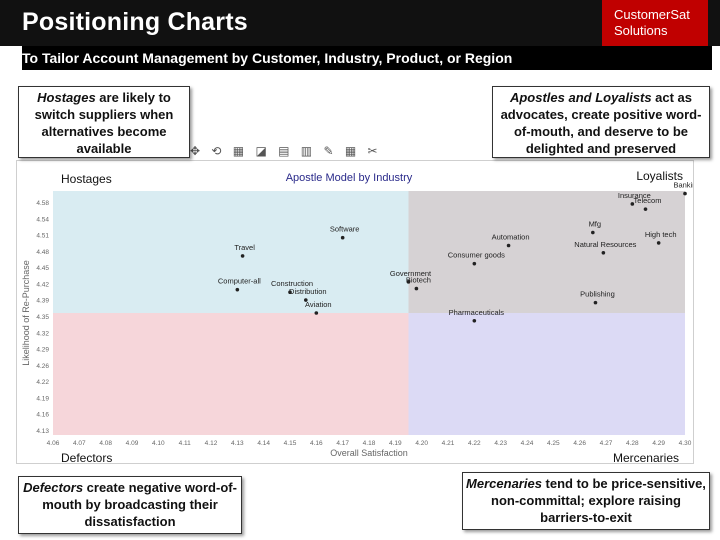 This screenshot has height=540, width=720. What do you see at coordinates (580, 97) in the screenshot?
I see `apostles-callout-em: Apostles and Loyalists` at bounding box center [580, 97].